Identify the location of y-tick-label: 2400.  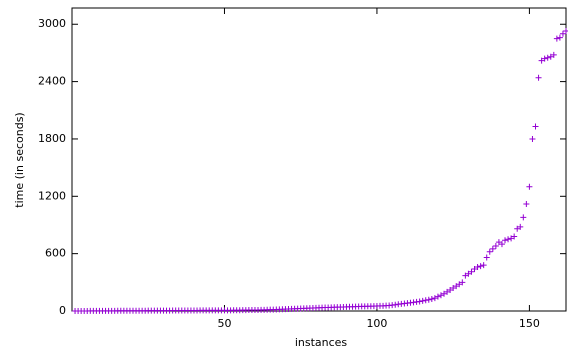
(52, 81).